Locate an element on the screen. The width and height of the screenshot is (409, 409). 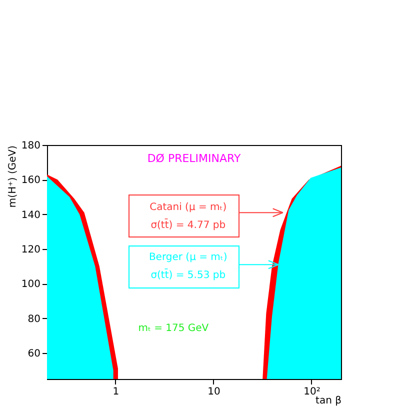
y-tick-label: 140 is located at coordinates (30, 215).